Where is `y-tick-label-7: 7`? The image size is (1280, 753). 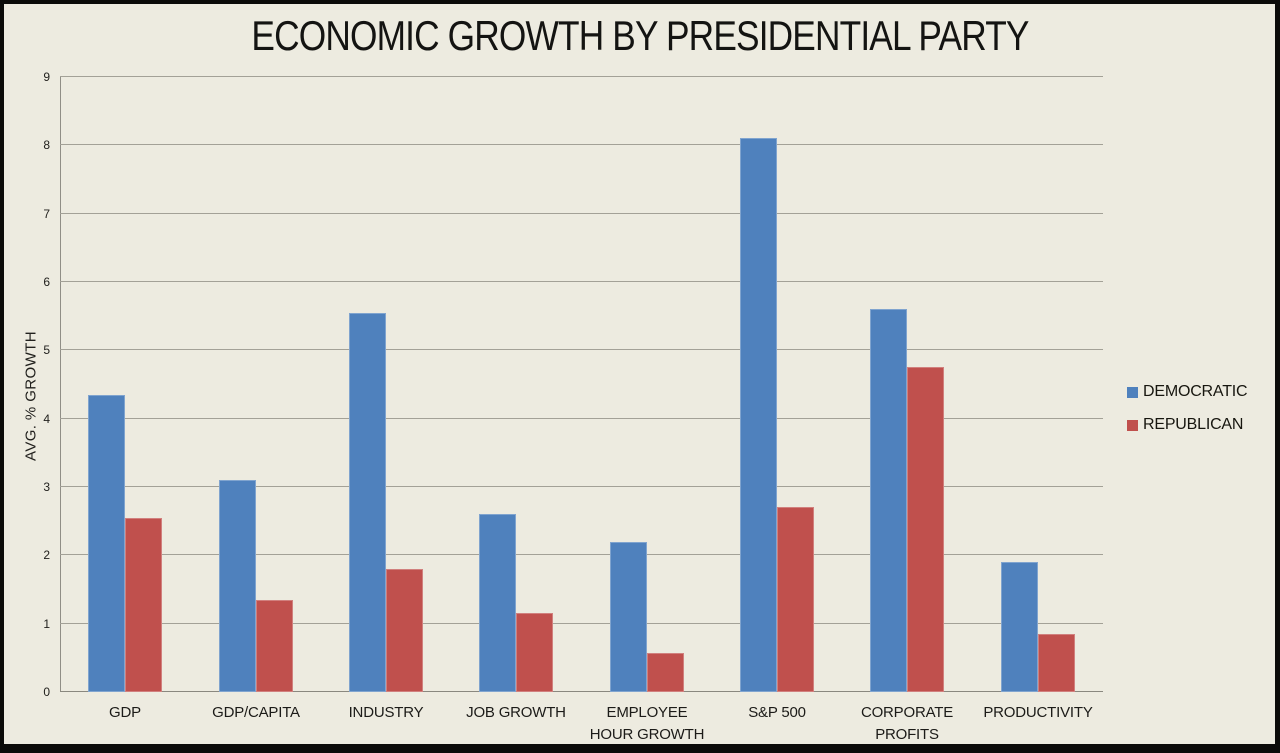 y-tick-label-7: 7 is located at coordinates (46, 213).